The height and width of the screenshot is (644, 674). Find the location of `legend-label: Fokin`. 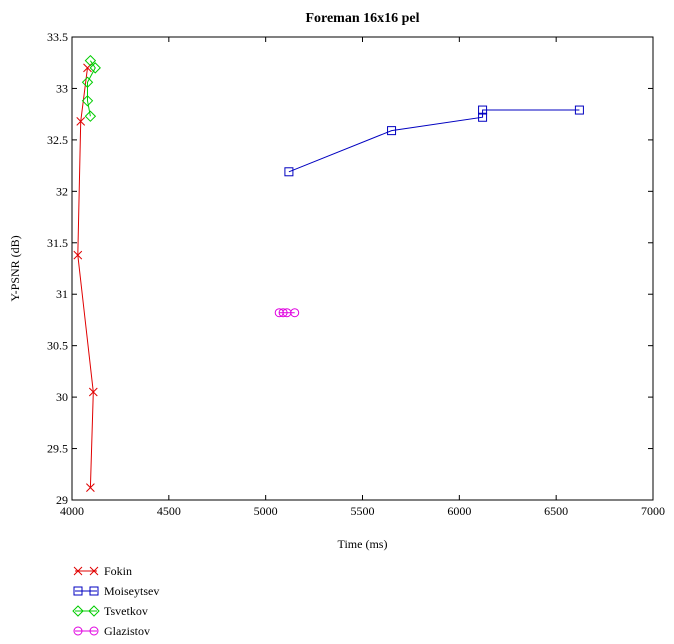

legend-label: Fokin is located at coordinates (118, 571).